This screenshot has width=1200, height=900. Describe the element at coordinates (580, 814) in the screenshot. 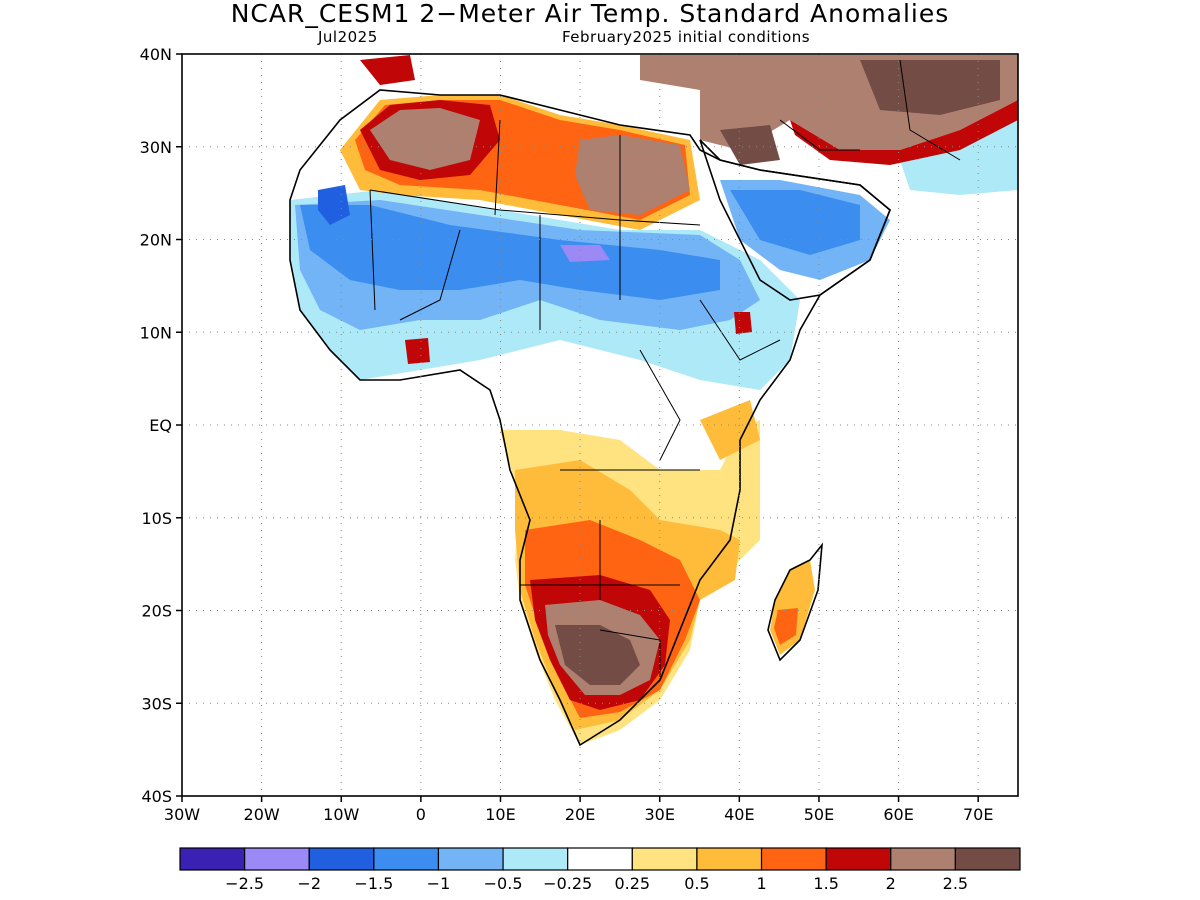

I see `lon-tick-label: 20E` at that location.